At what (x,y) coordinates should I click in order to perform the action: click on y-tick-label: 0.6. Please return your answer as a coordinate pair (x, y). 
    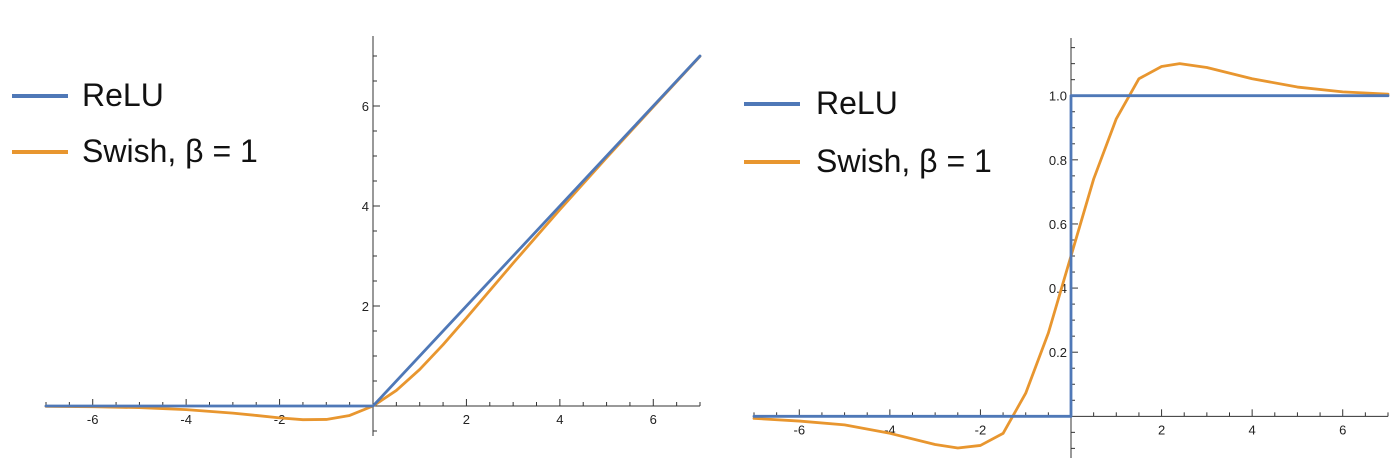
    Looking at the image, I should click on (1058, 224).